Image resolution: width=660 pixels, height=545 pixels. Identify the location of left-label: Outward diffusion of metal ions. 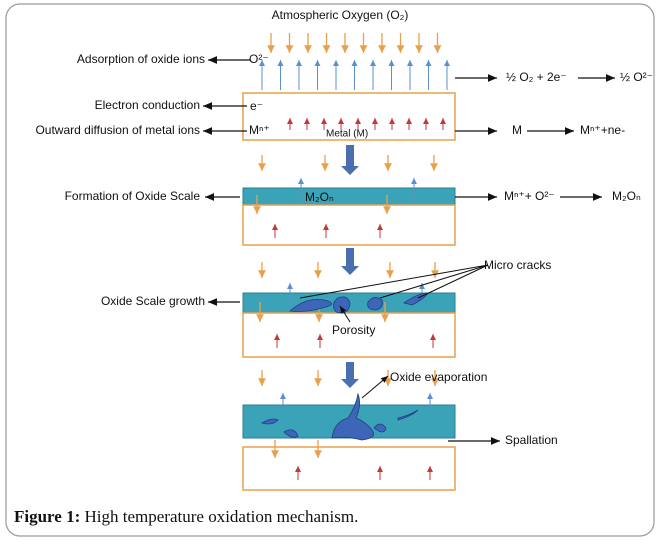
(117, 130).